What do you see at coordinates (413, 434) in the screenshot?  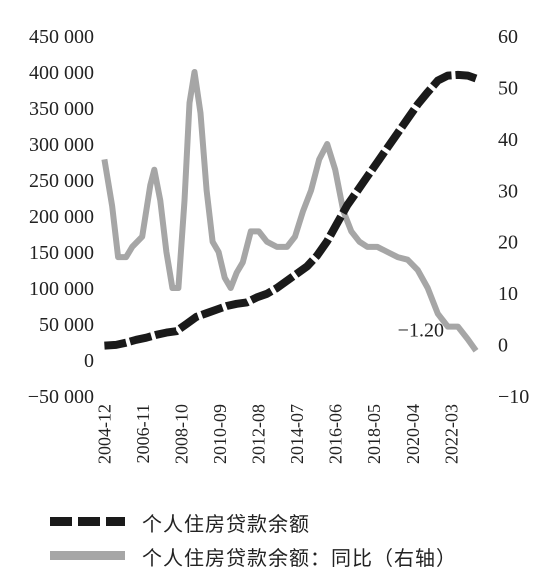 I see `x-tick-label: 2020-04` at bounding box center [413, 434].